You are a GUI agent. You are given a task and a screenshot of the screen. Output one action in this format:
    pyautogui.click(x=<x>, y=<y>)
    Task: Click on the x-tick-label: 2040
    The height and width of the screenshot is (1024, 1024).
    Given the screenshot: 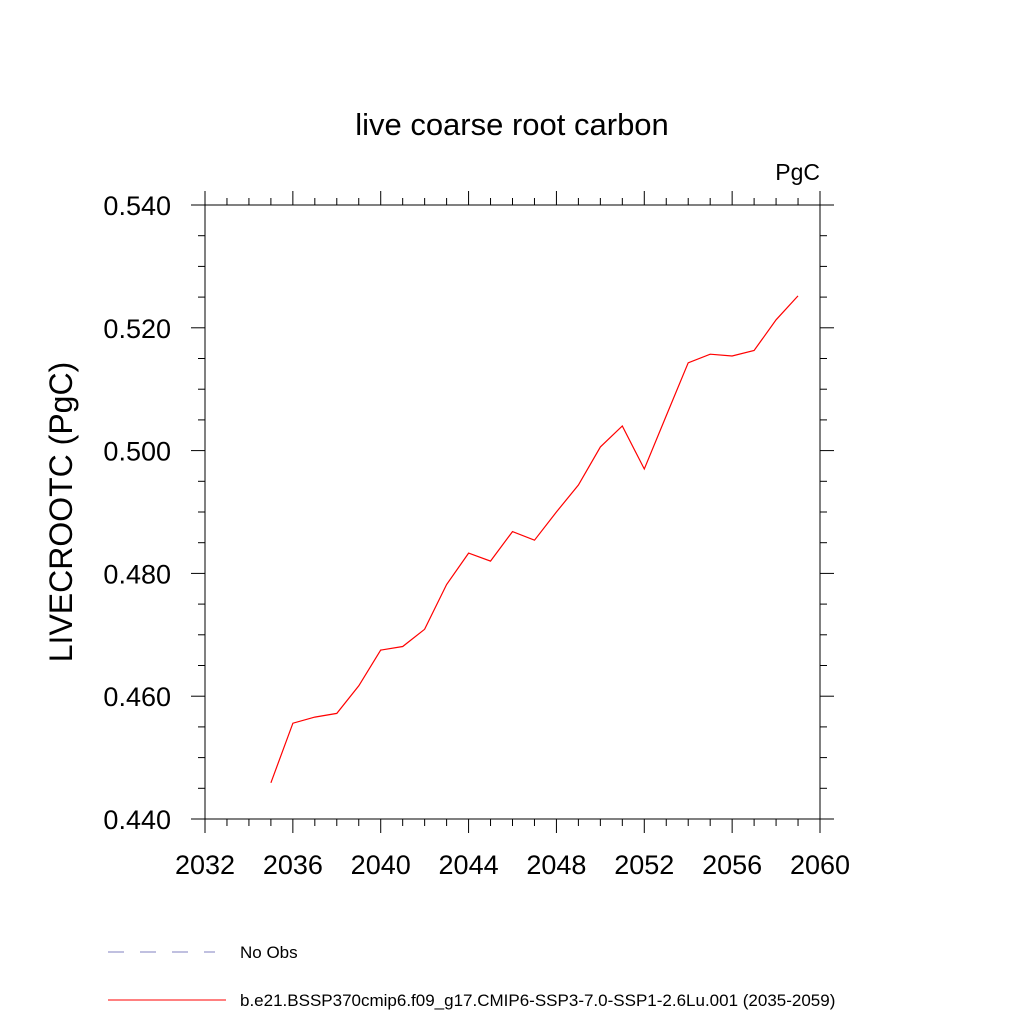 What is the action you would take?
    pyautogui.click(x=381, y=865)
    